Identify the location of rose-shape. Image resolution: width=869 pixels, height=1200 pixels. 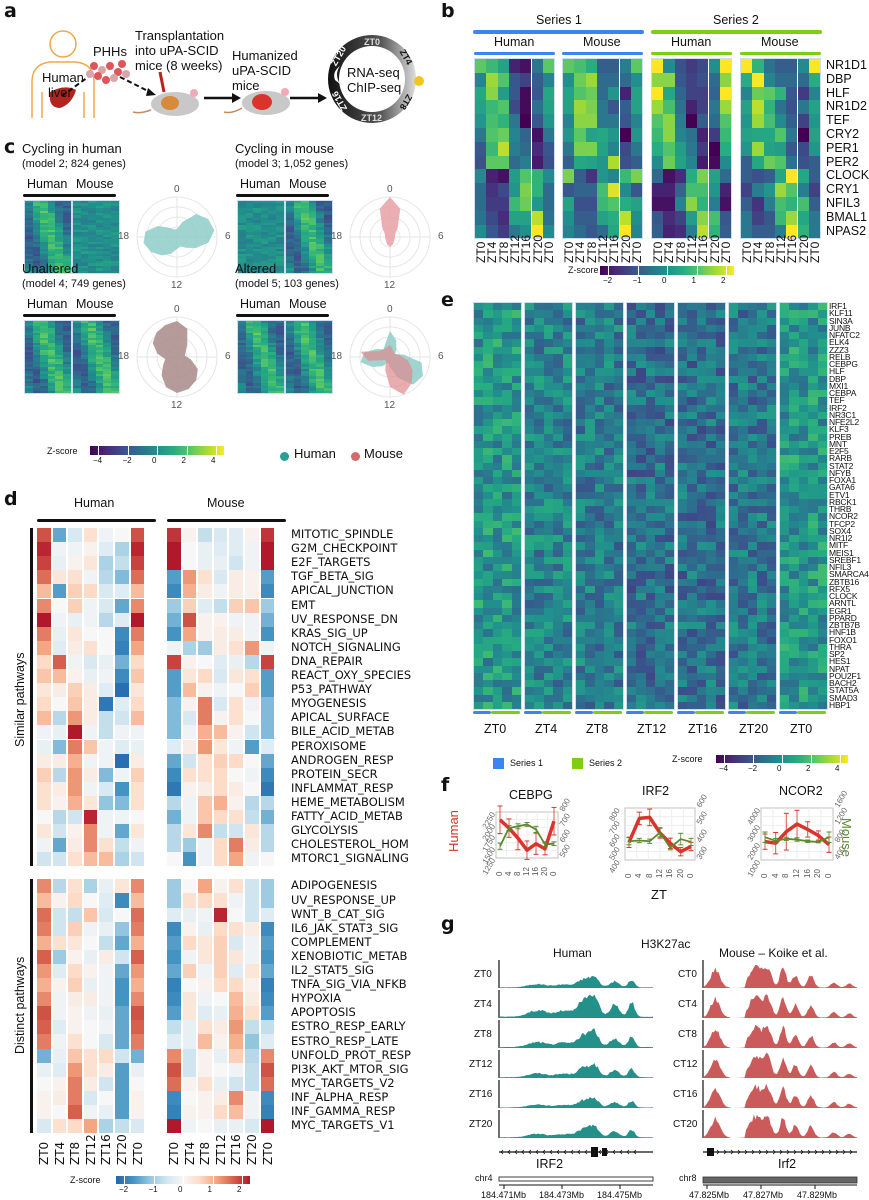
(179, 234).